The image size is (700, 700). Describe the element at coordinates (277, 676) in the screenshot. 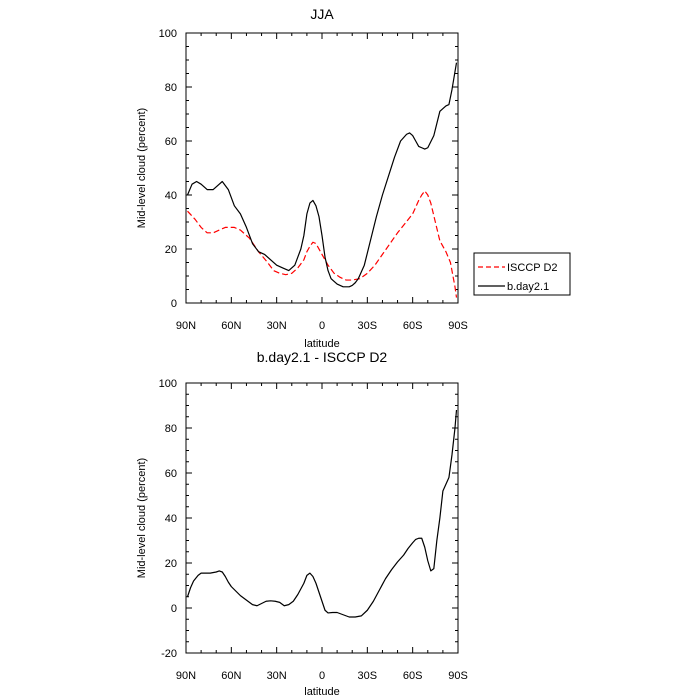

I see `x-tick-label-bottom: 30N` at that location.